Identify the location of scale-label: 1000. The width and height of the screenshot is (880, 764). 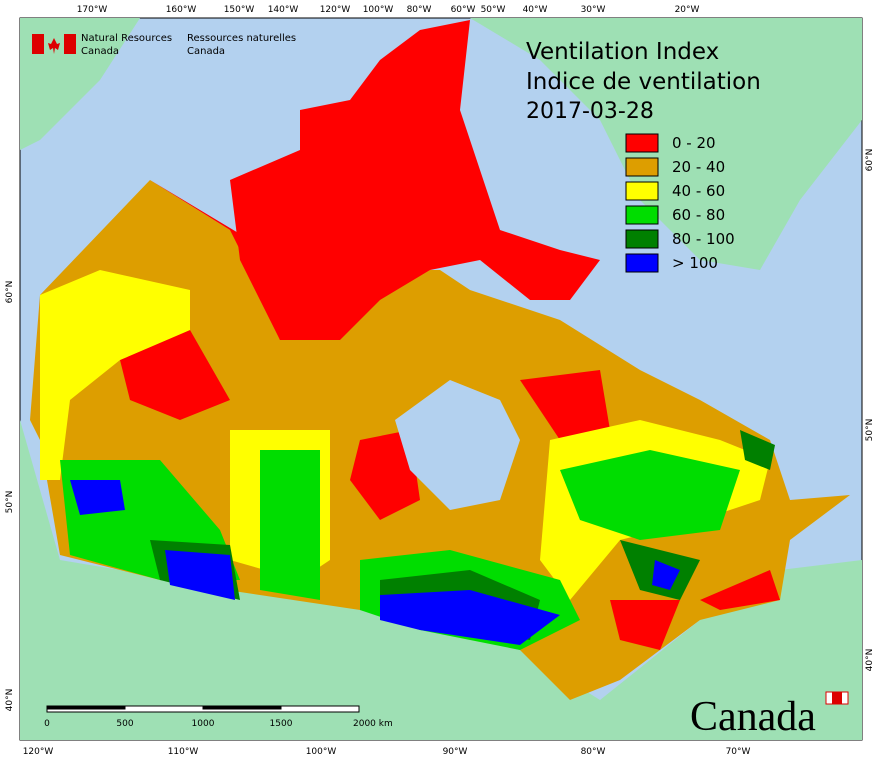
(203, 724).